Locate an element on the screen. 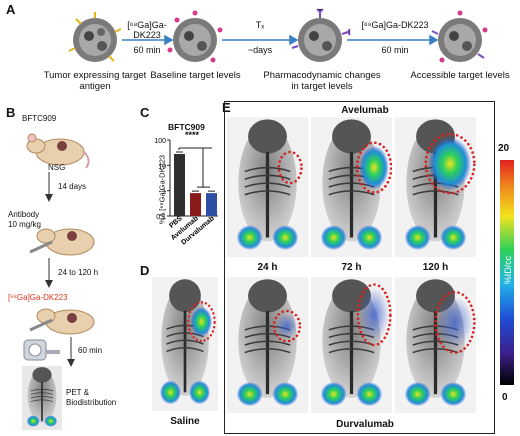 The height and width of the screenshot is (436, 520). time-label-24h: 24 h is located at coordinates (267, 267).